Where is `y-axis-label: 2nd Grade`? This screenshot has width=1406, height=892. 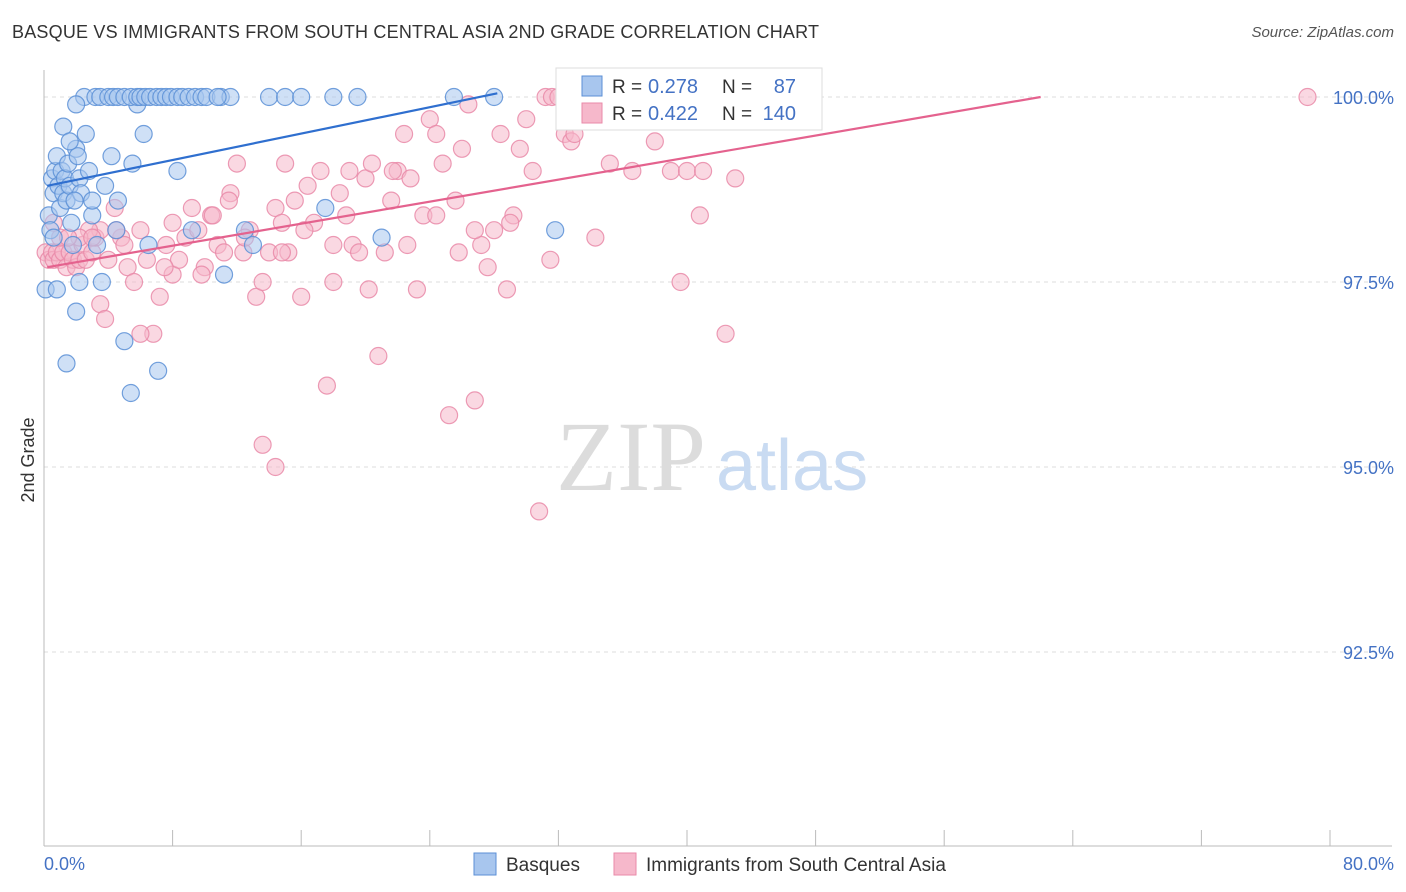 y-axis-label: 2nd Grade is located at coordinates (28, 459).